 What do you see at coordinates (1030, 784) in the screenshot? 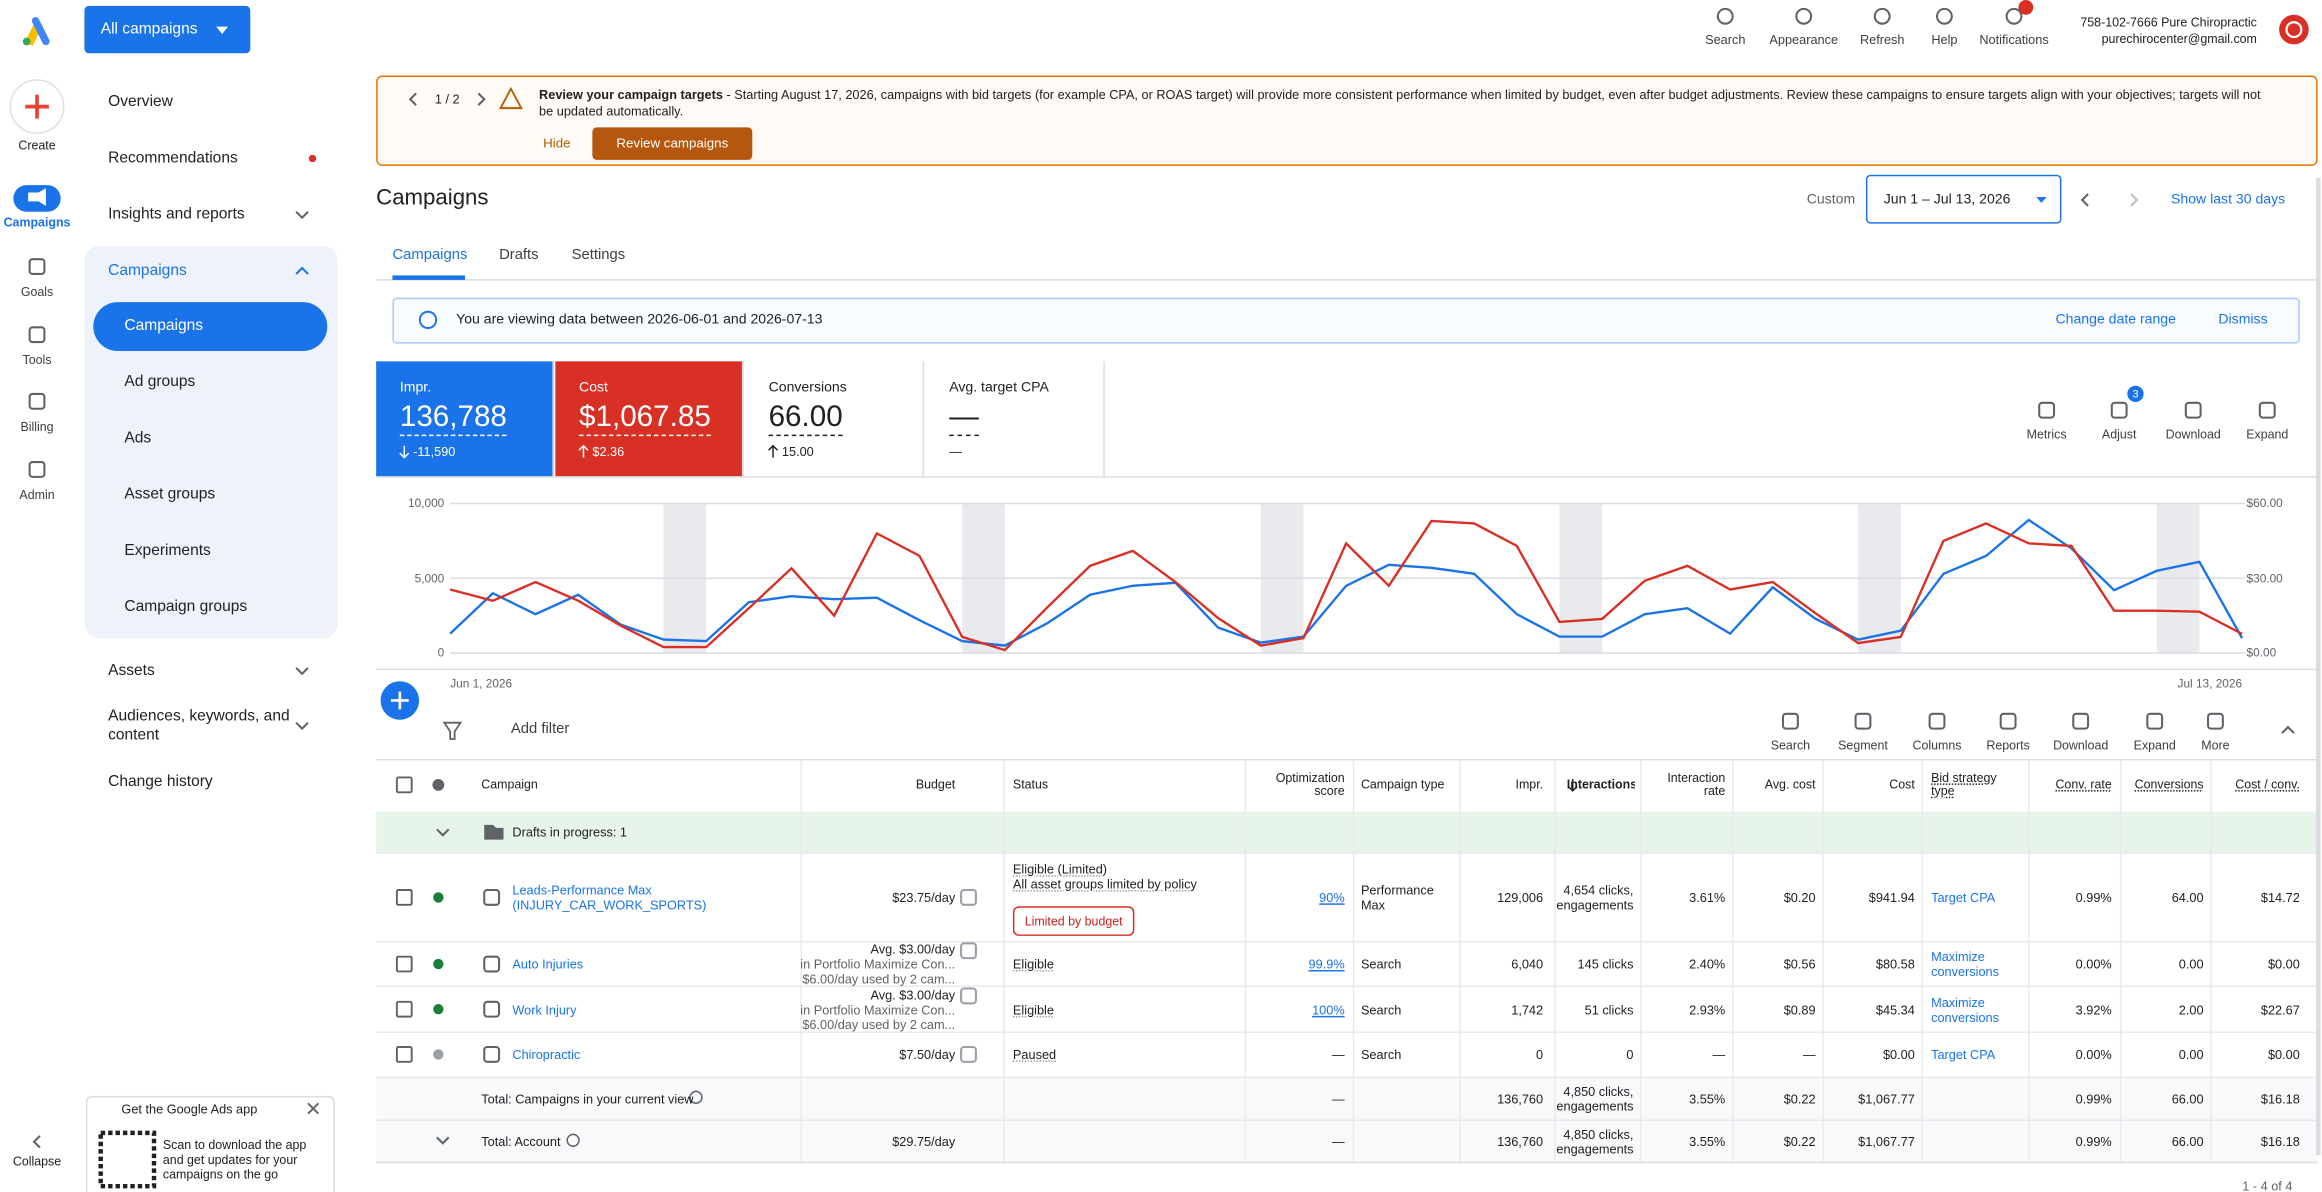
I see `column-header: Status` at bounding box center [1030, 784].